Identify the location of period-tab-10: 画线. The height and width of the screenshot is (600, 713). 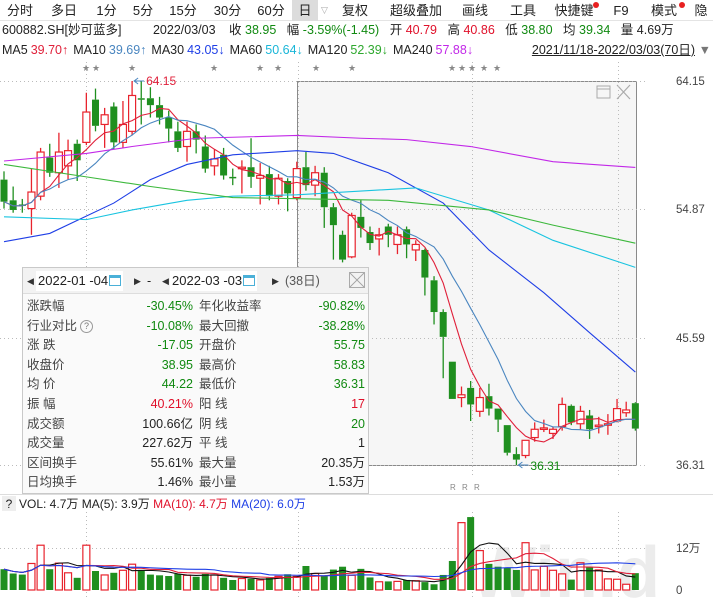
(475, 10).